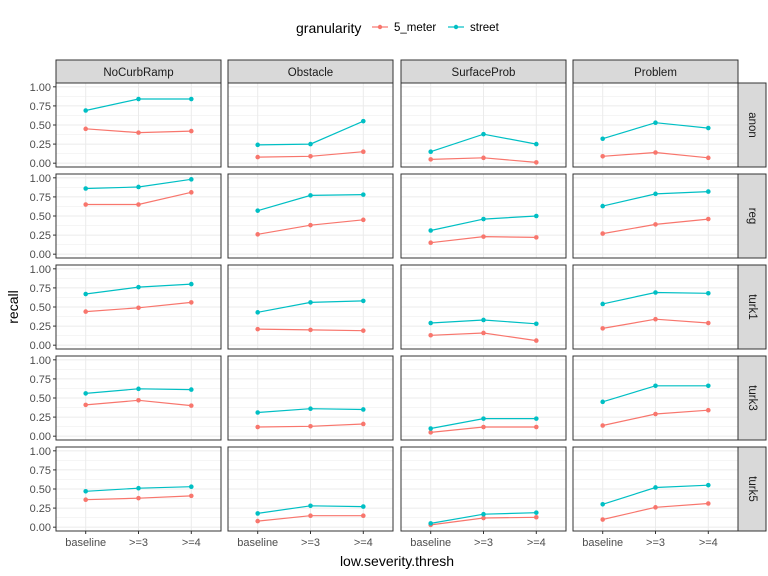 The image size is (768, 576). I want to click on y-axis-turk5: 0.00 0.25 0.50 0.75 1.00, so click(43, 490).